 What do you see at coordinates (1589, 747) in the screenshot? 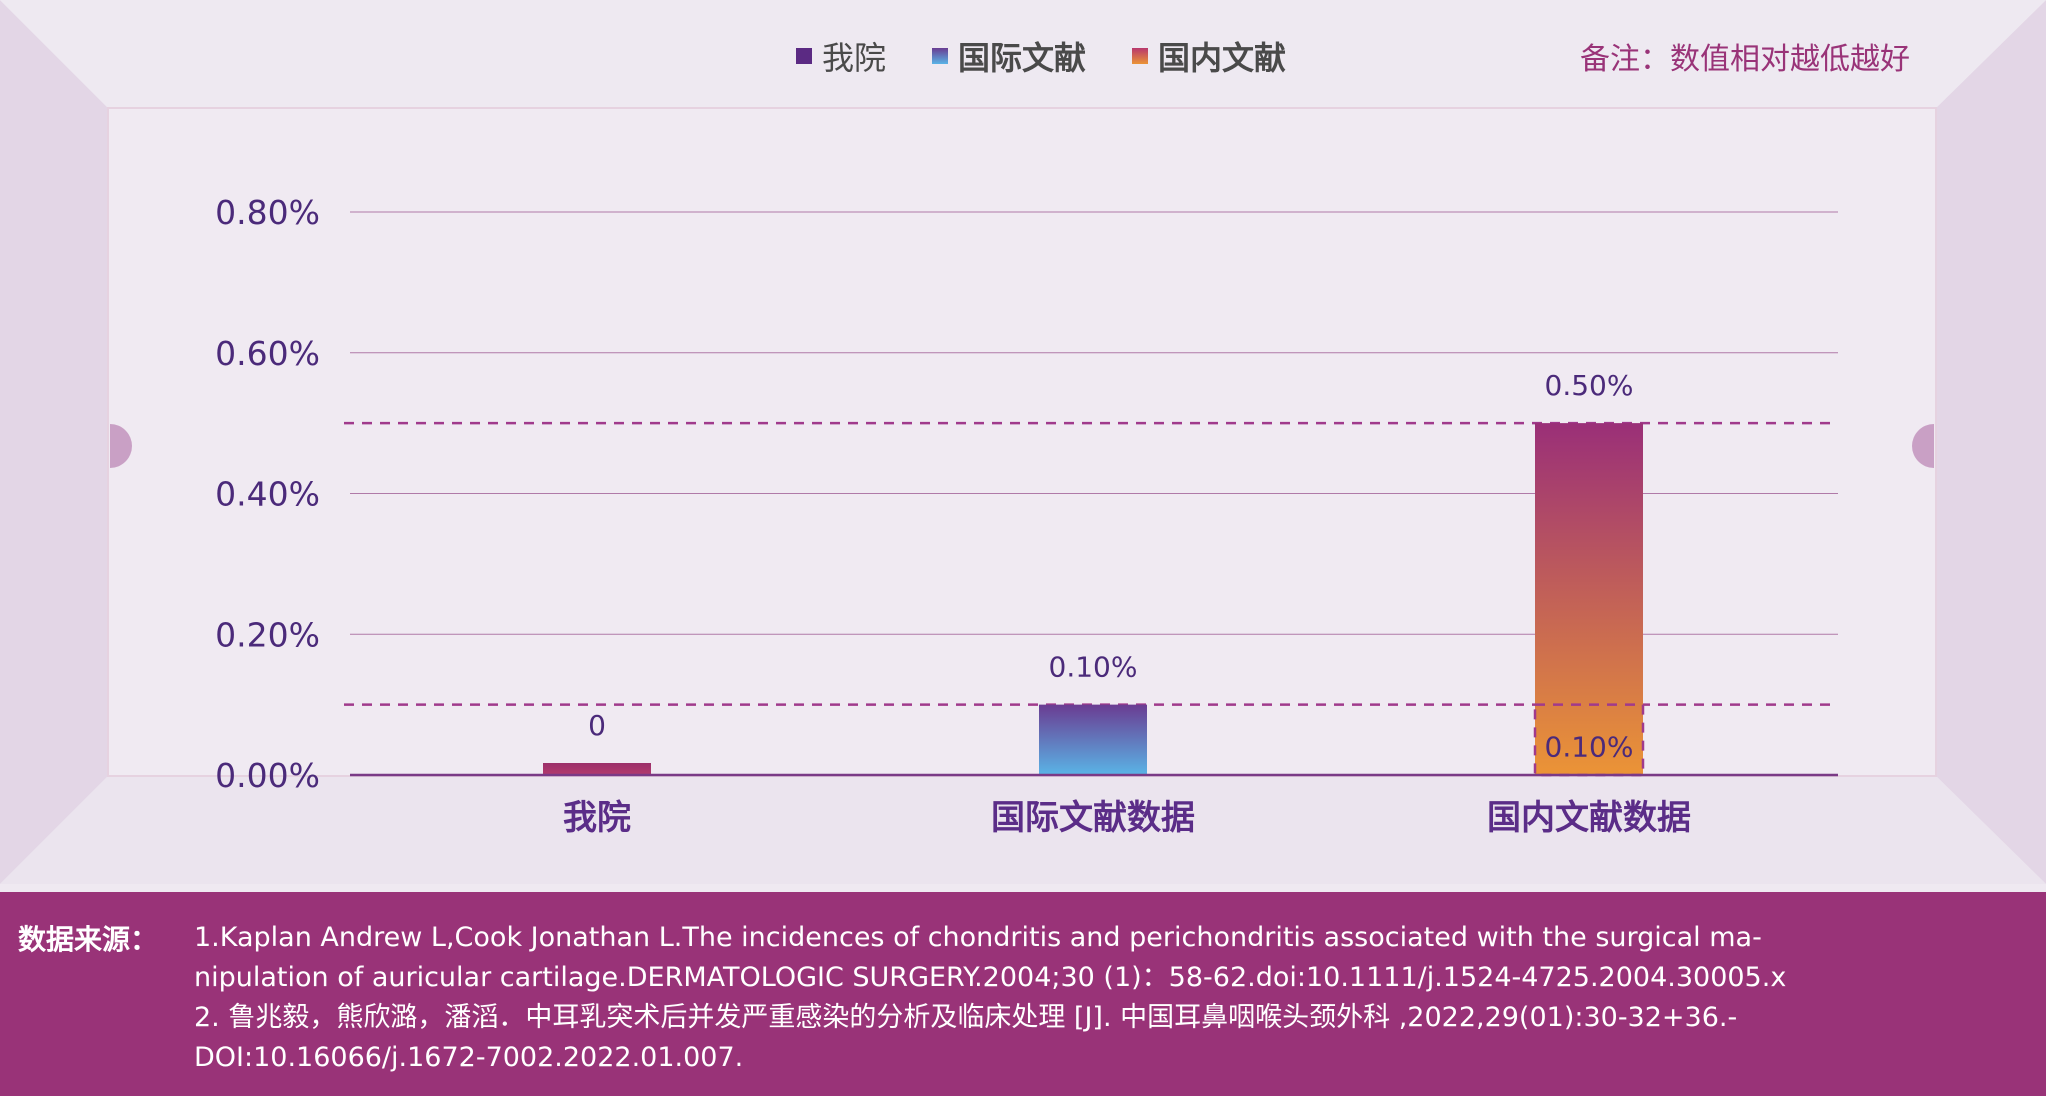
I see `reference-box-label: 0.10%` at bounding box center [1589, 747].